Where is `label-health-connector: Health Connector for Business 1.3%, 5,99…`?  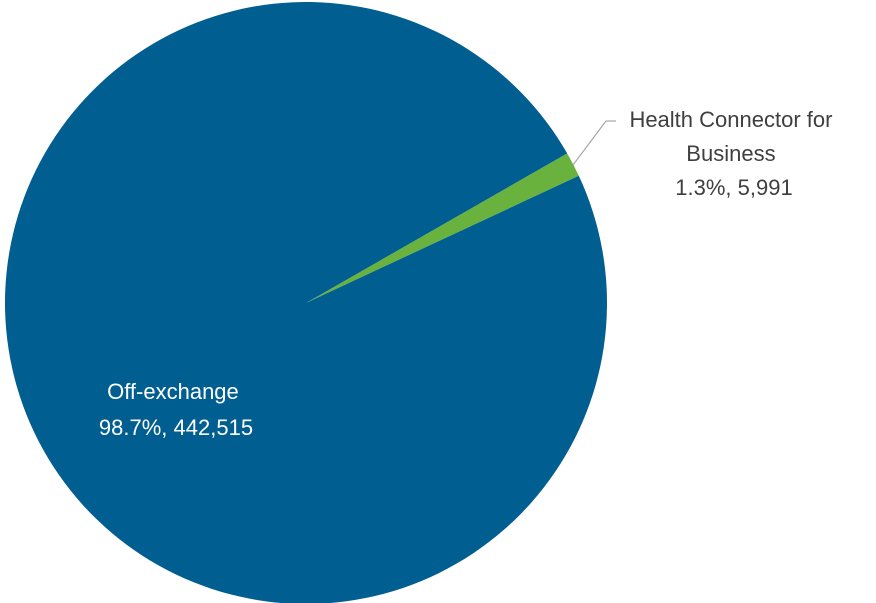 label-health-connector: Health Connector for Business 1.3%, 5,99… is located at coordinates (733, 153).